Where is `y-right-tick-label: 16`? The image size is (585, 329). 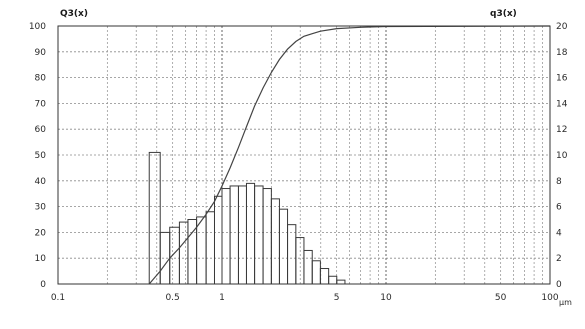
y-right-tick-label: 16 is located at coordinates (562, 79).